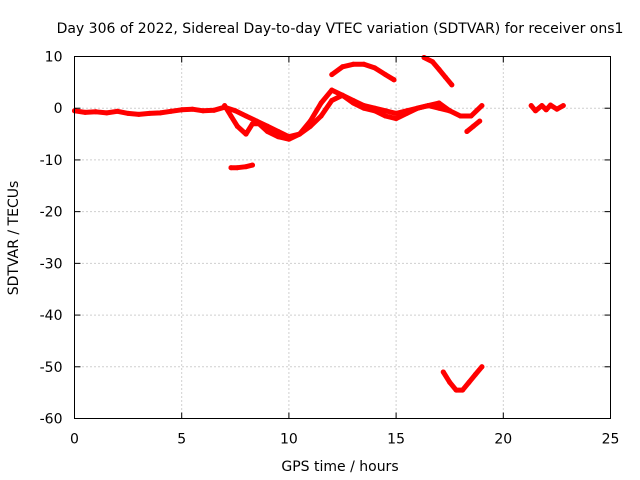 This screenshot has height=480, width=640. I want to click on y-tick-label: -10, so click(51, 161).